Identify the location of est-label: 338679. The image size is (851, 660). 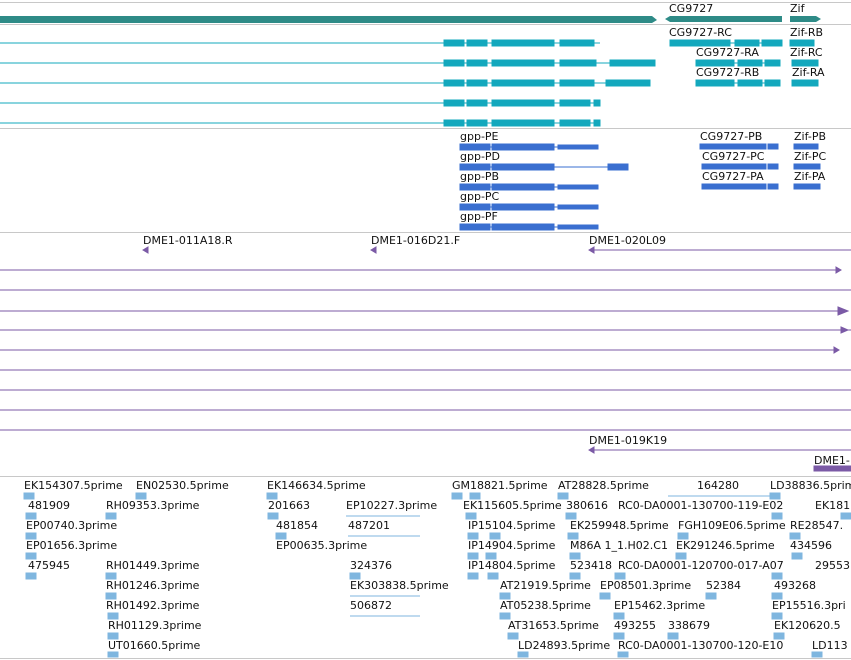
(689, 625).